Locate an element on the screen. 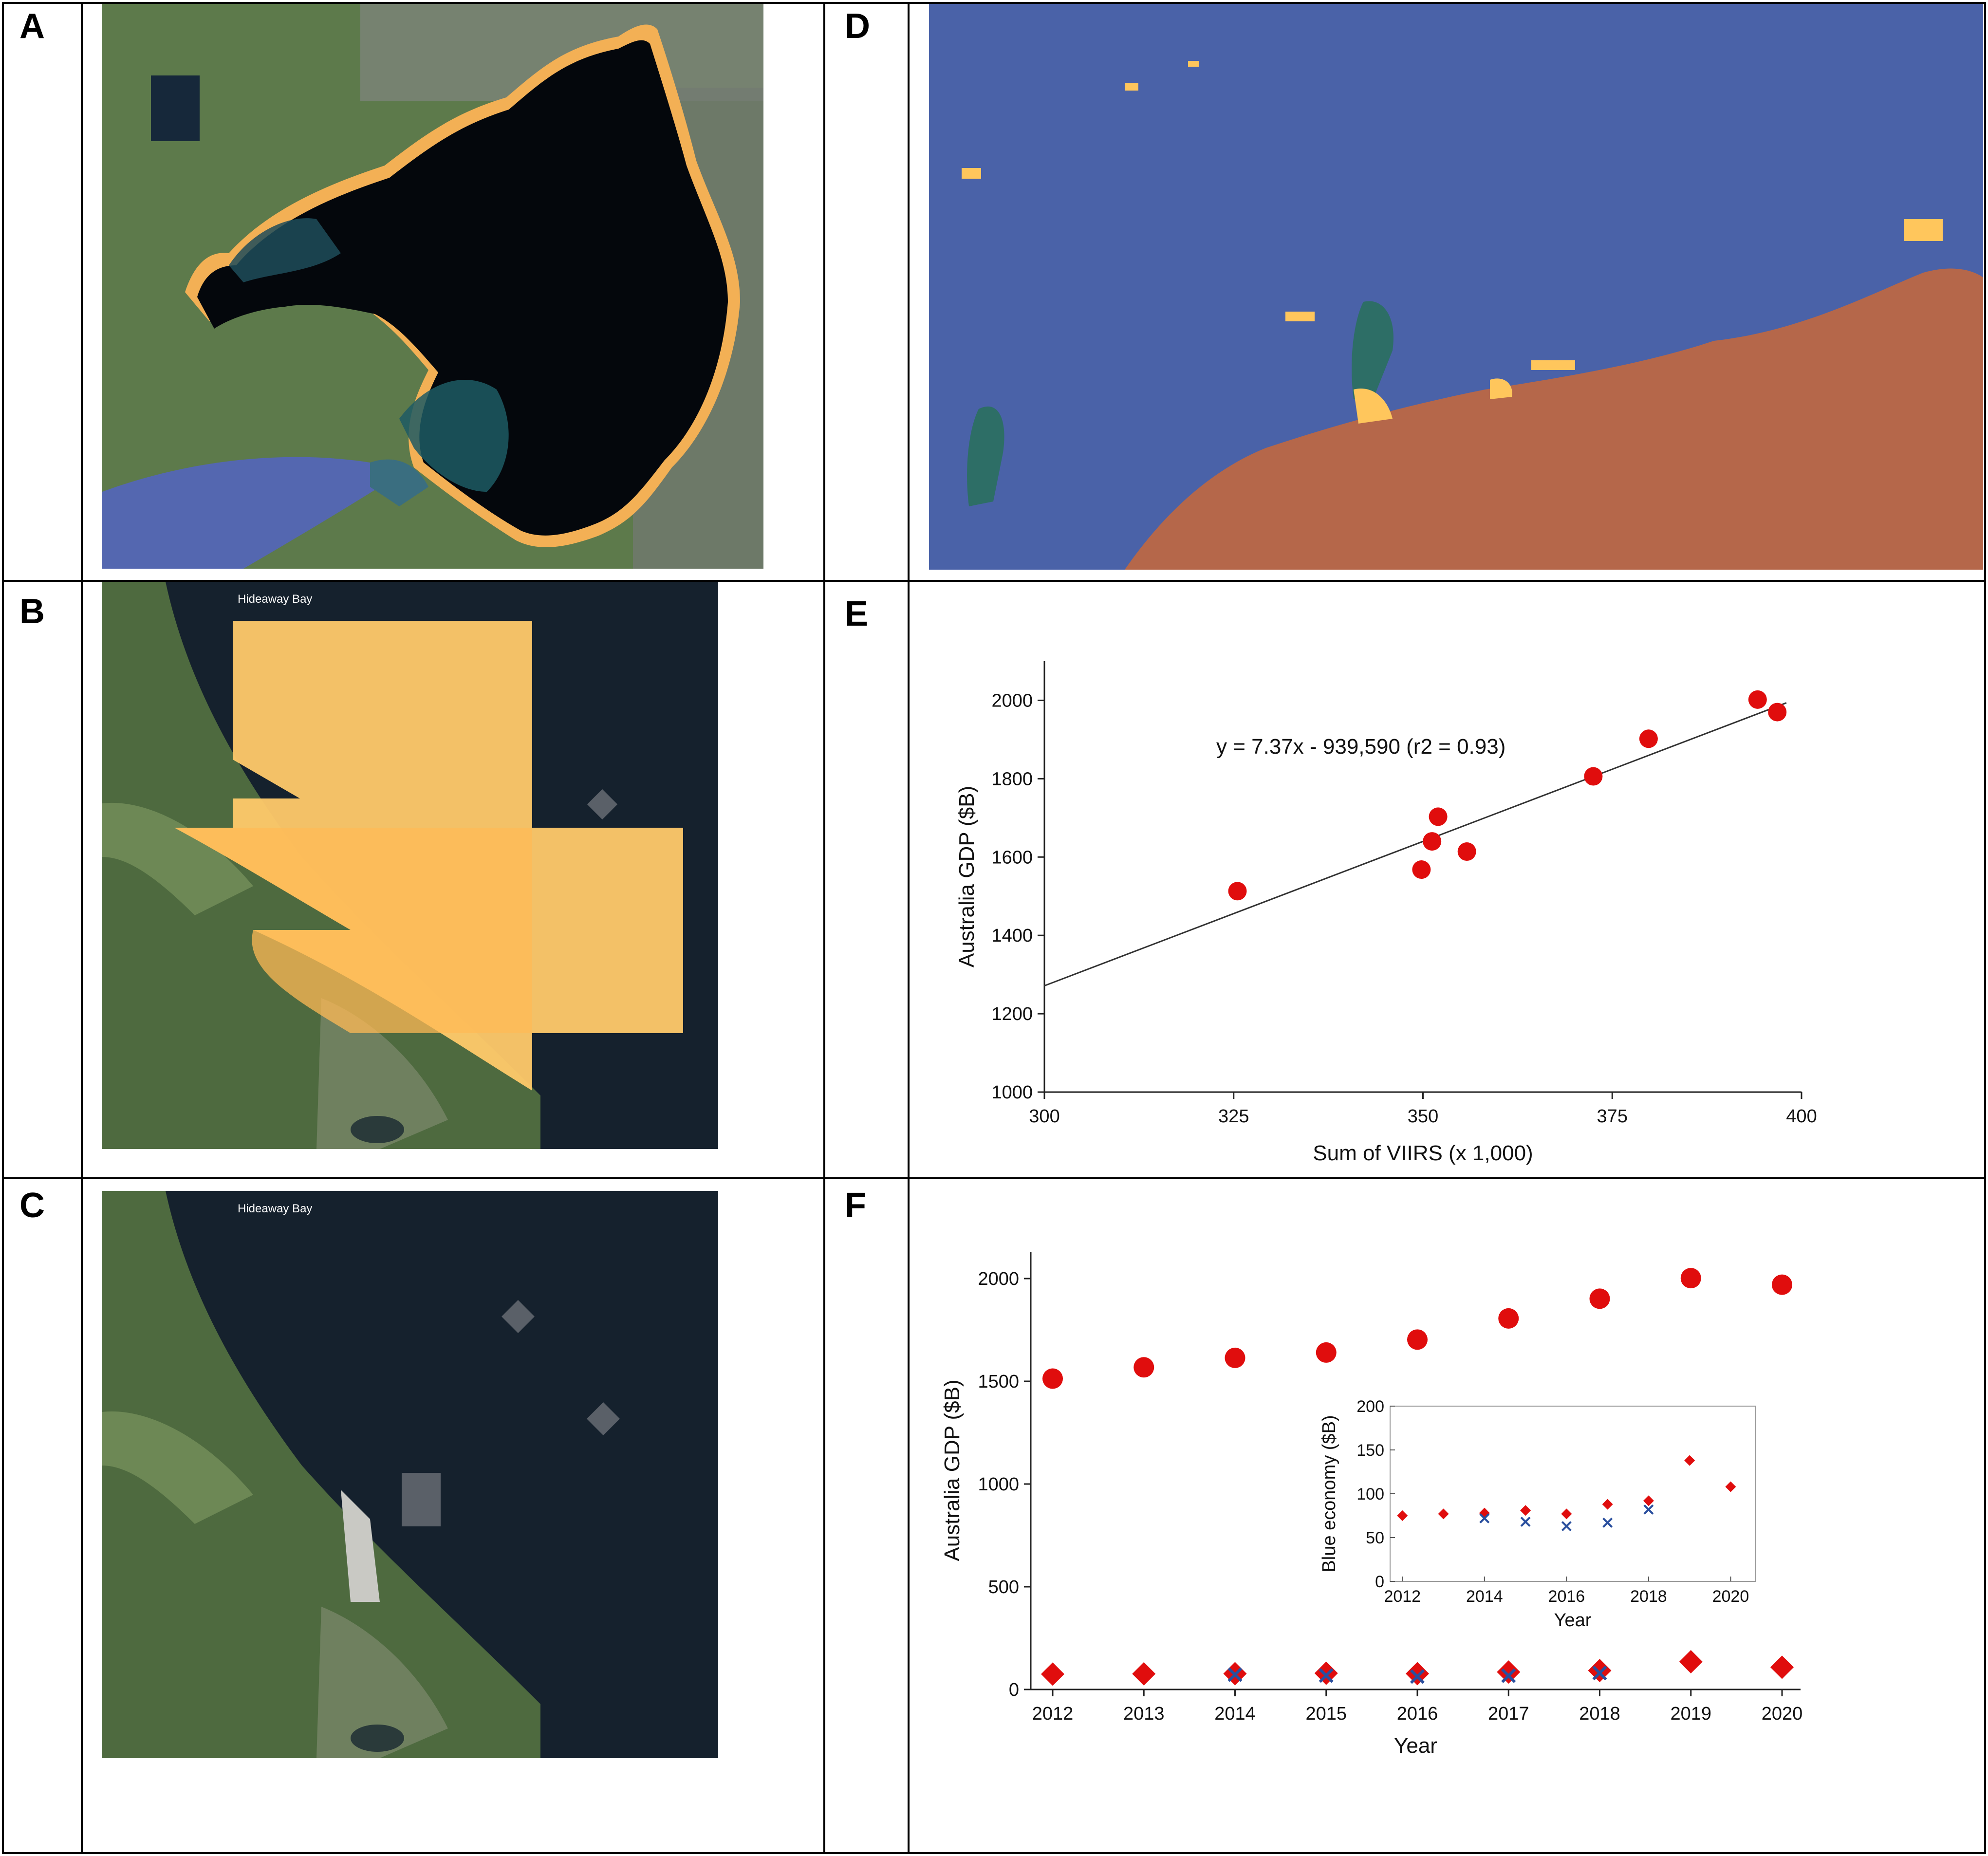 This screenshot has height=1856, width=1988. chart-f-x-tick-label: 2012 is located at coordinates (1053, 1714).